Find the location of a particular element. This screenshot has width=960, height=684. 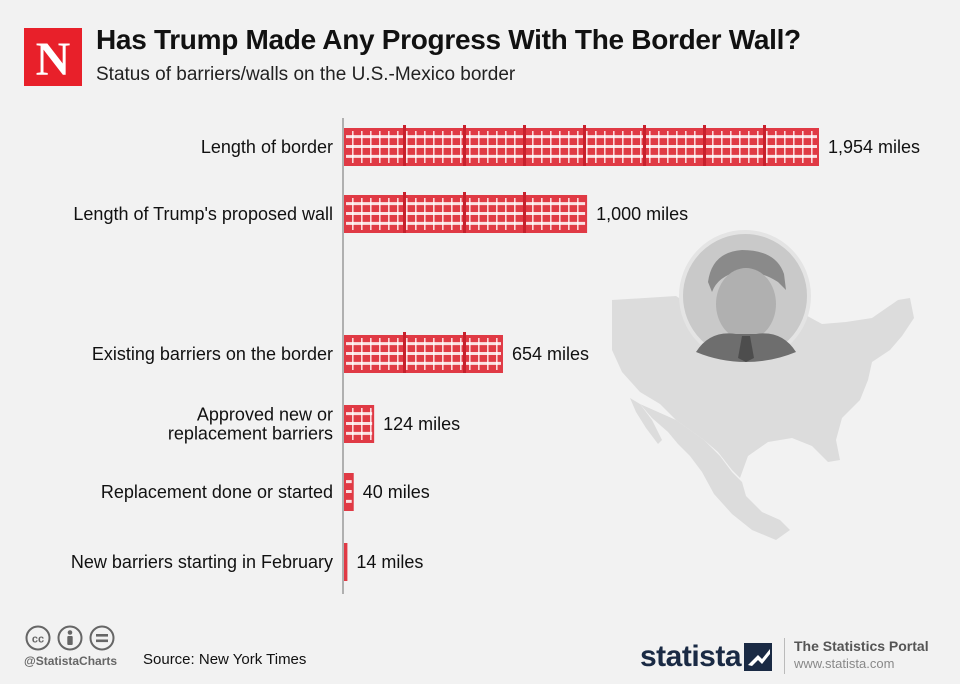

statista-brand: statista is located at coordinates (691, 656).